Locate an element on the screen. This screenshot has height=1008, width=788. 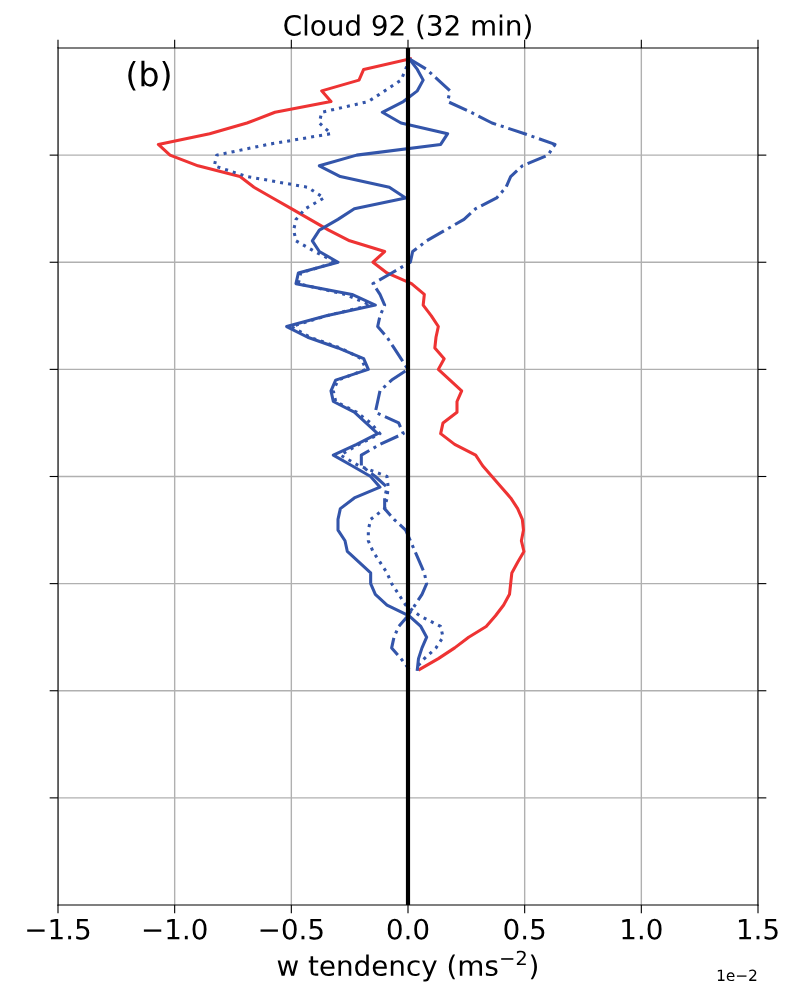
x-tick-label: 1.5 is located at coordinates (758, 929).